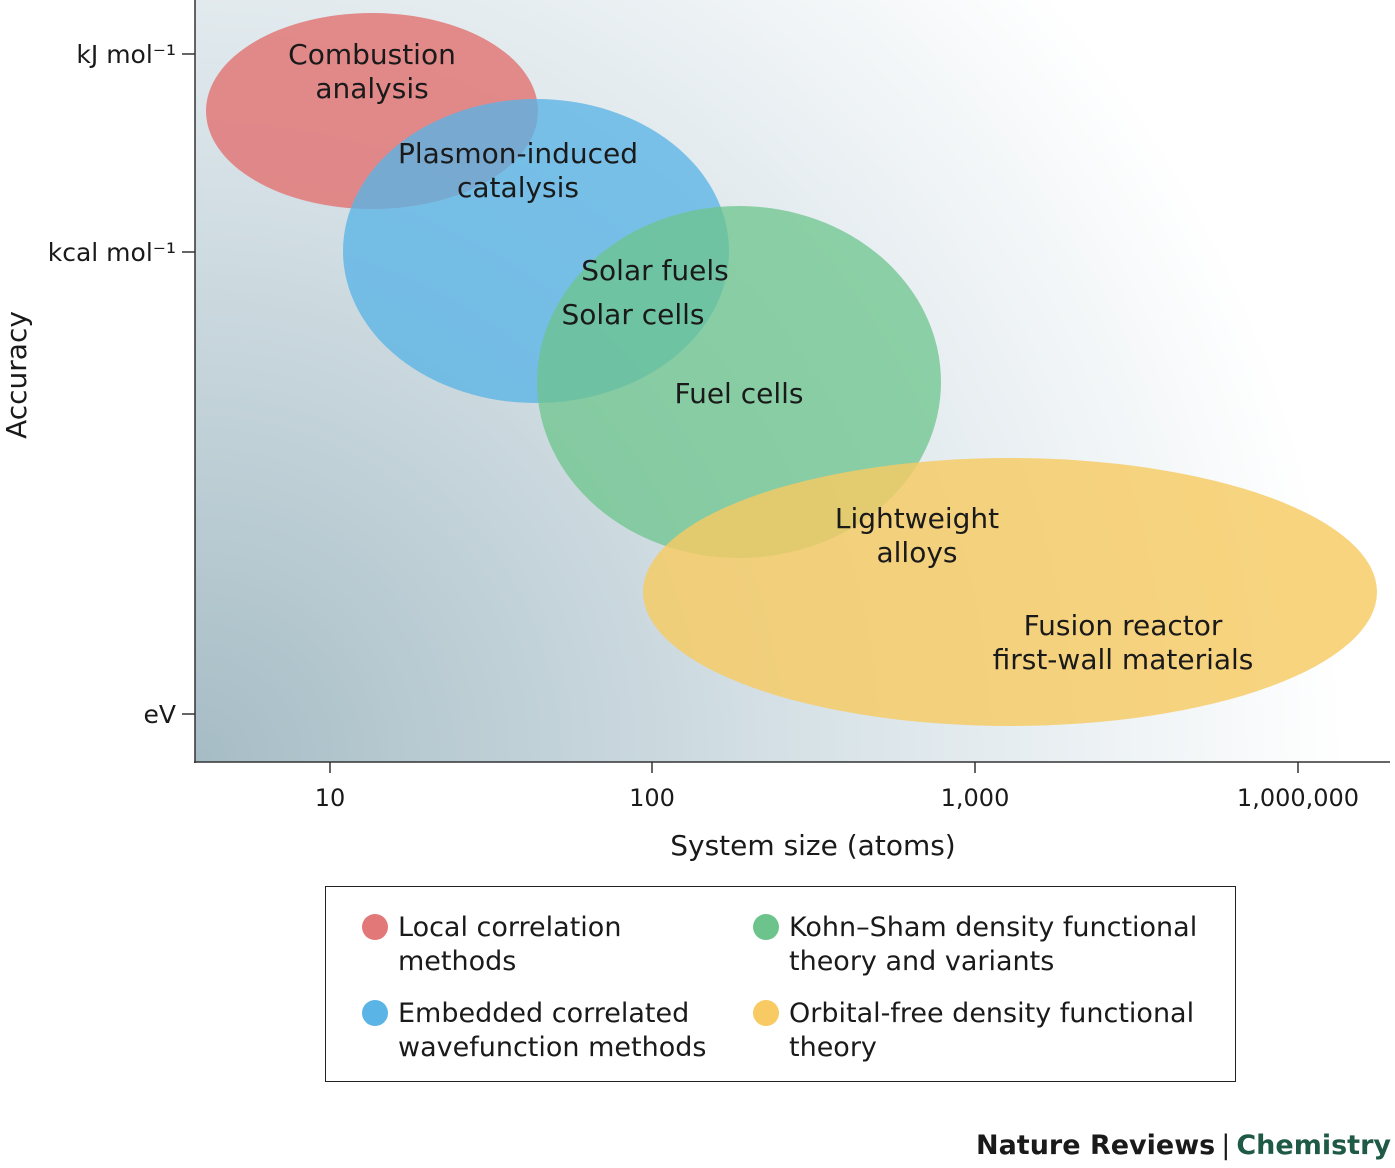 This screenshot has width=1395, height=1168. Describe the element at coordinates (375, 1013) in the screenshot. I see `legend-swatch-embedded-correlated` at that location.